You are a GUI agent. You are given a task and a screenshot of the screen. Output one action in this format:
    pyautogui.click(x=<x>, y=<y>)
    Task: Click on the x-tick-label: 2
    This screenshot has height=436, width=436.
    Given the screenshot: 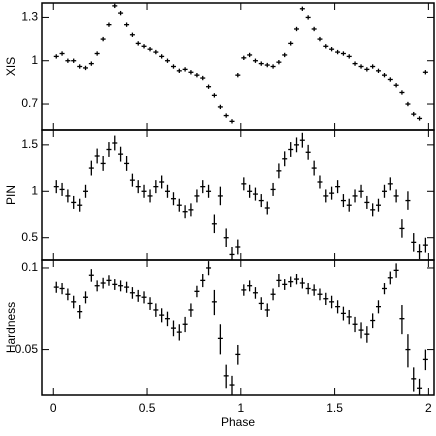 What is the action you would take?
    pyautogui.click(x=428, y=408)
    